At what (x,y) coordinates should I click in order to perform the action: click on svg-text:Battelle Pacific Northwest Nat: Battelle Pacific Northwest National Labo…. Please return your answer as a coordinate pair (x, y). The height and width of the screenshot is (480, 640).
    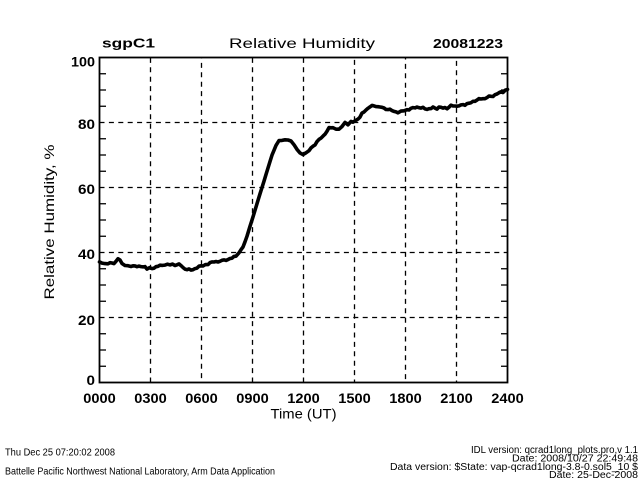
    Looking at the image, I should click on (140, 472).